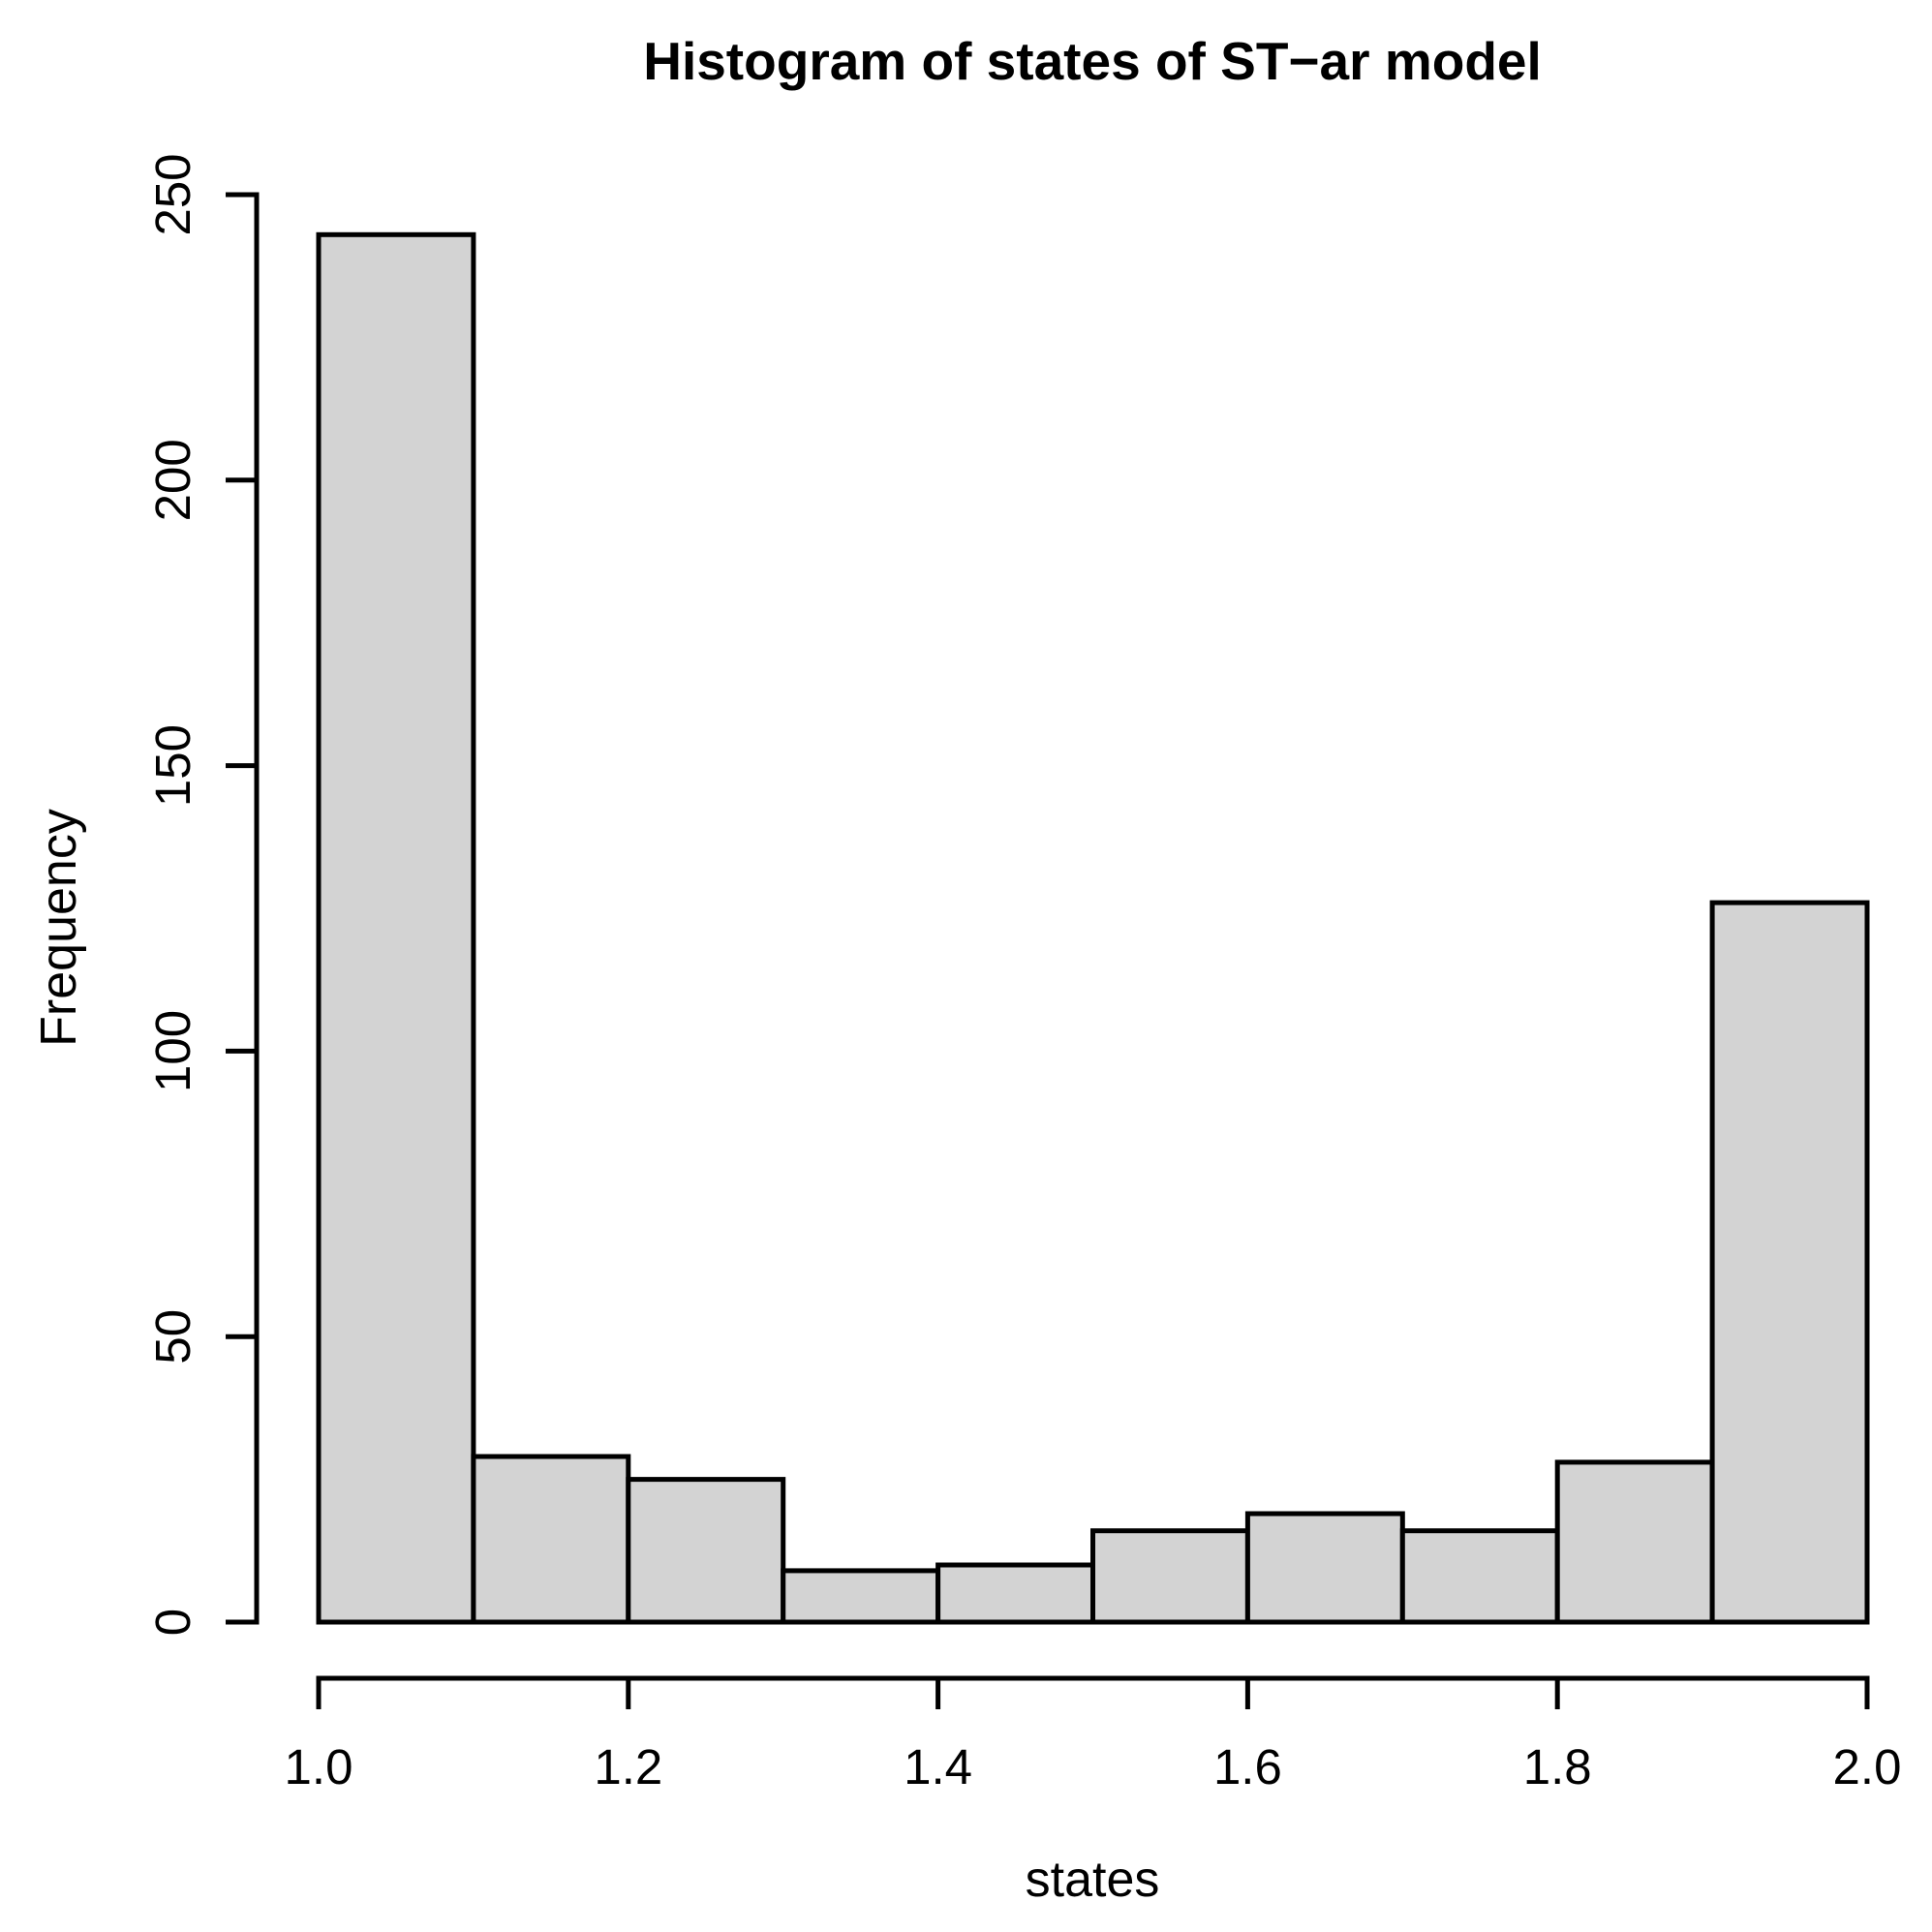  What do you see at coordinates (1557, 1766) in the screenshot?
I see `x-tick-label: 1.8` at bounding box center [1557, 1766].